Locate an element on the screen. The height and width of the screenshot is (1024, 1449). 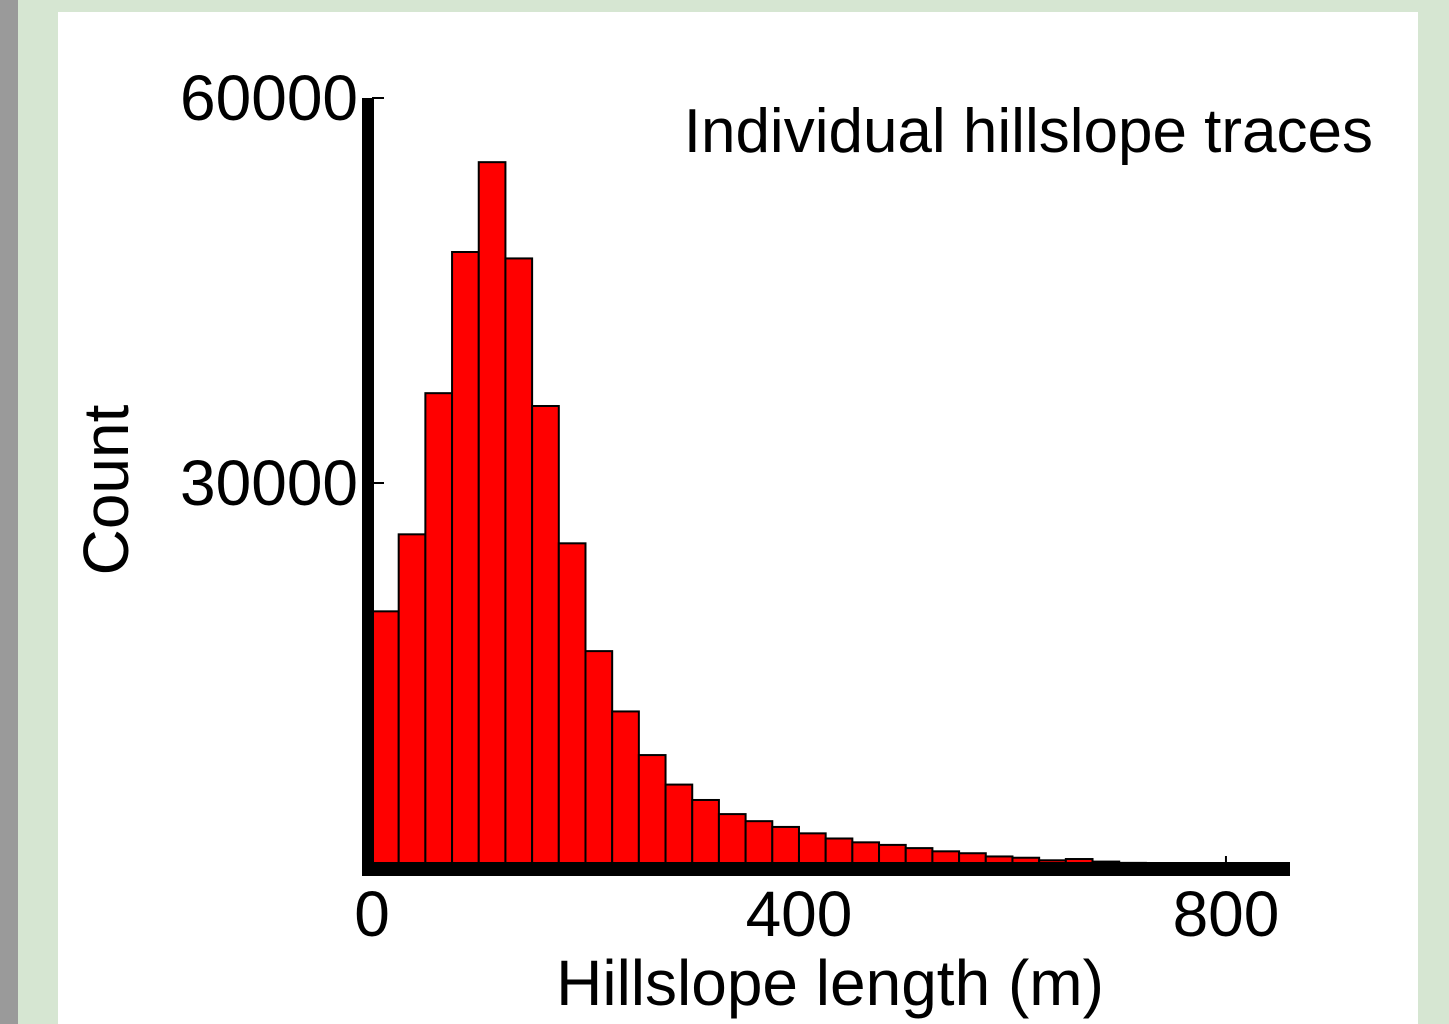
x-tick-label: 800 is located at coordinates (1226, 914).